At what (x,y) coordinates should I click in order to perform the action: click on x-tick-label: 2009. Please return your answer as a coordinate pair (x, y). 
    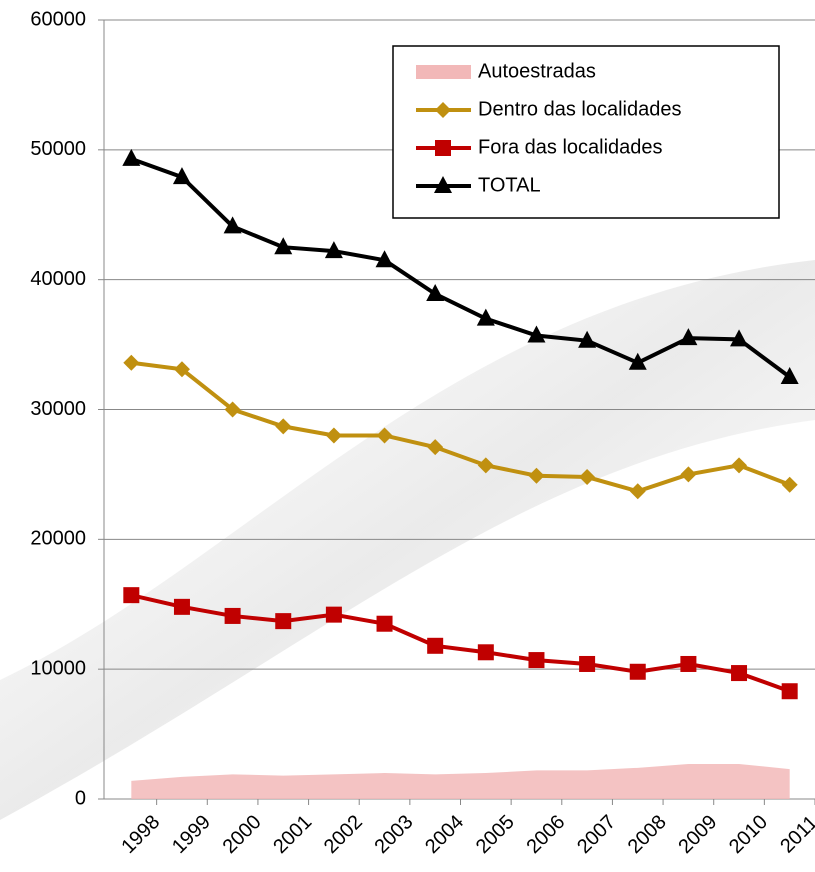
    Looking at the image, I should click on (697, 834).